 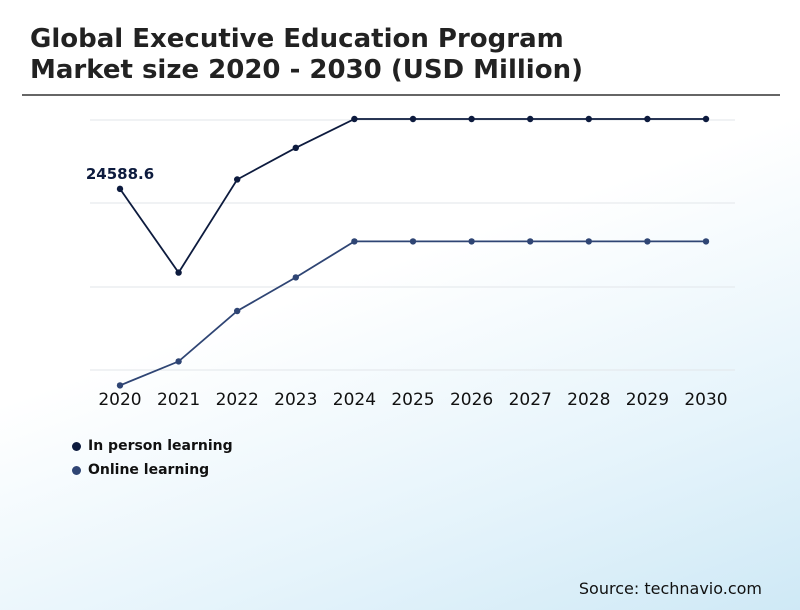 I want to click on x-tick-label-2027: 2027, so click(x=530, y=400).